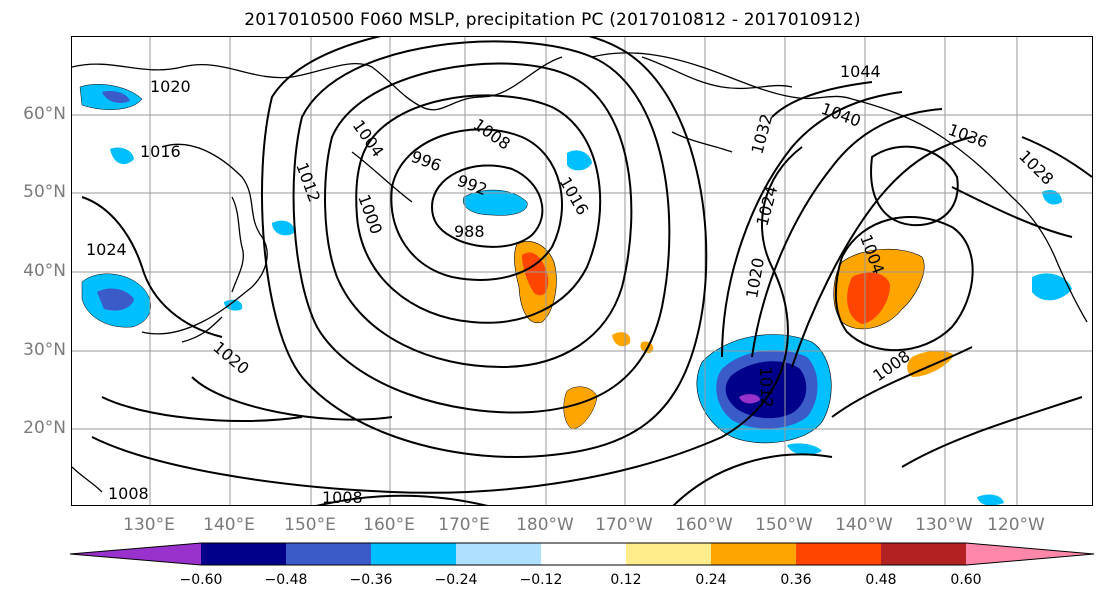 This screenshot has width=1105, height=601. I want to click on isobar-label: 996, so click(426, 161).